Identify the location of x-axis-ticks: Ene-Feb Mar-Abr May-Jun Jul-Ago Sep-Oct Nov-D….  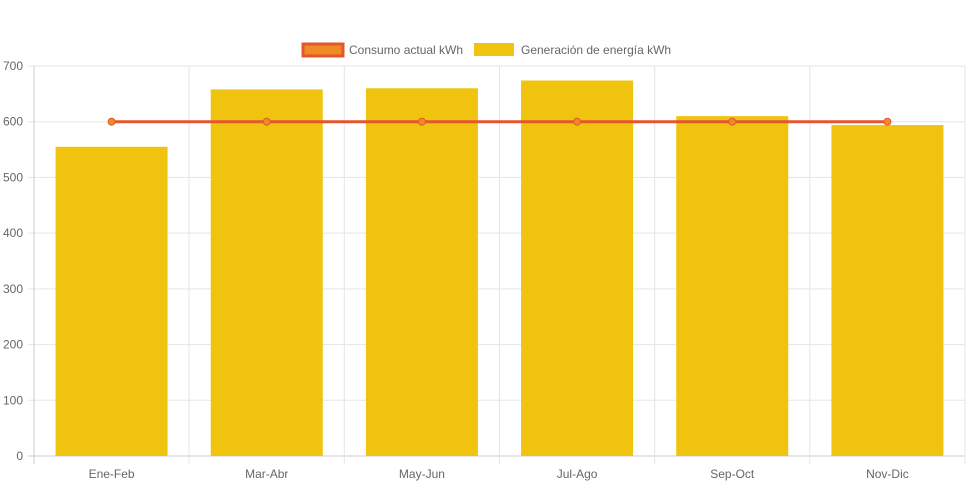
(499, 474).